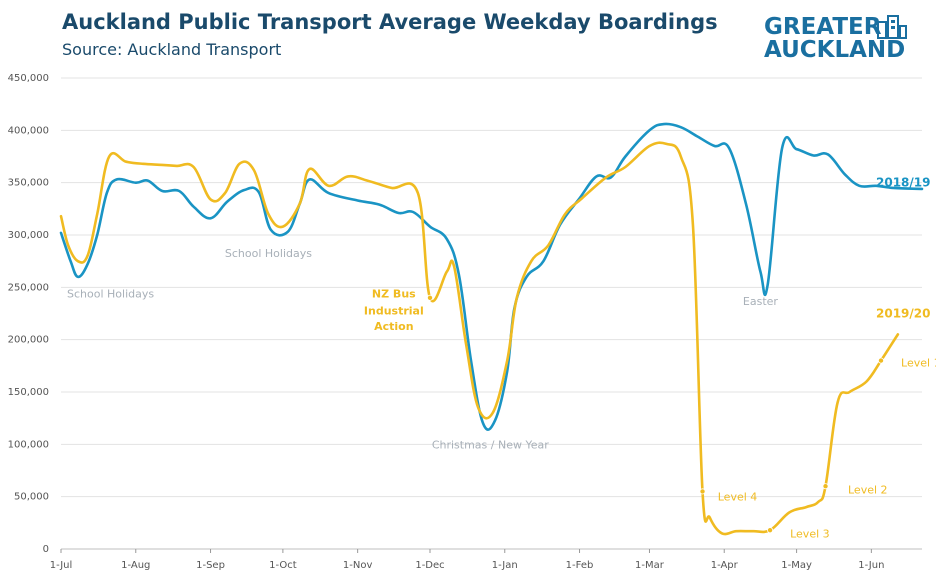 The image size is (936, 580). I want to click on annotation-label: Industrial, so click(394, 310).